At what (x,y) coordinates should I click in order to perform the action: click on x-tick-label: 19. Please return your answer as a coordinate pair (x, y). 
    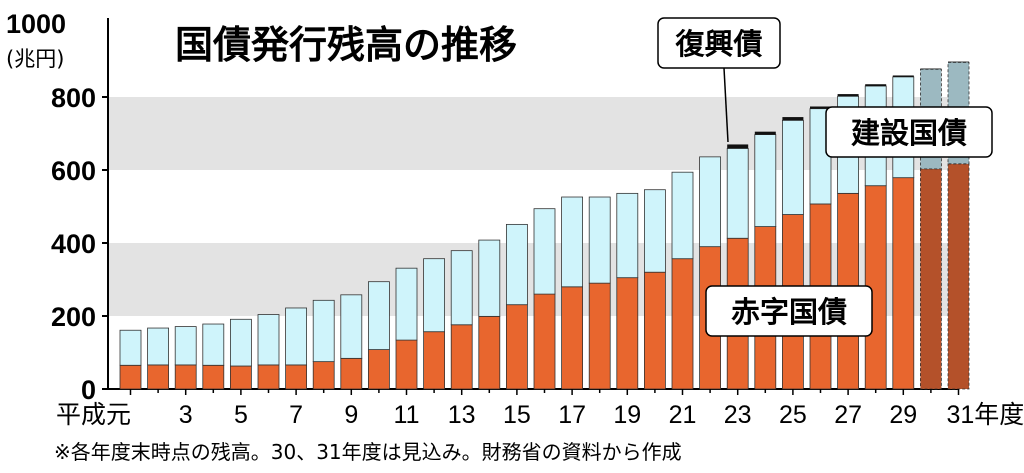
    Looking at the image, I should click on (627, 415).